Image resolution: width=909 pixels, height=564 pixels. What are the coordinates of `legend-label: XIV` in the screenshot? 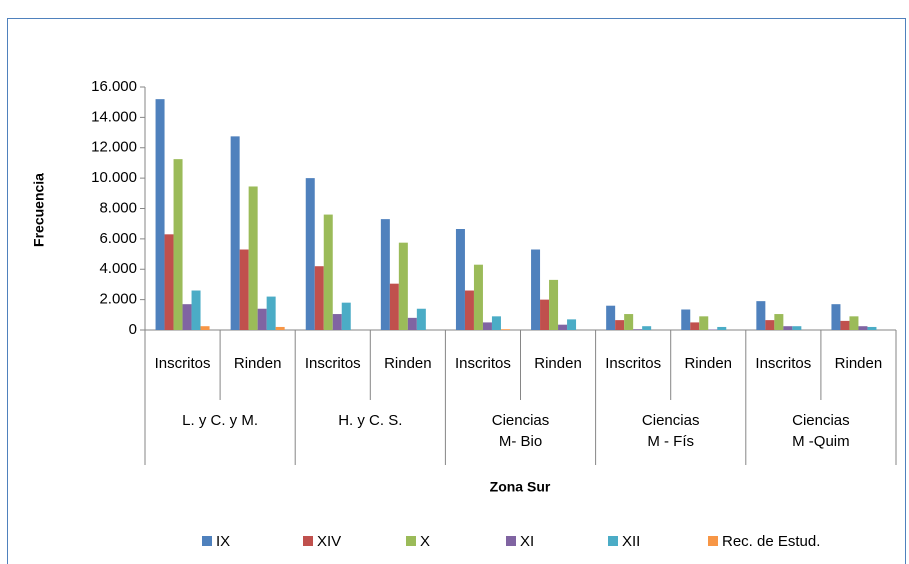 It's located at (329, 541).